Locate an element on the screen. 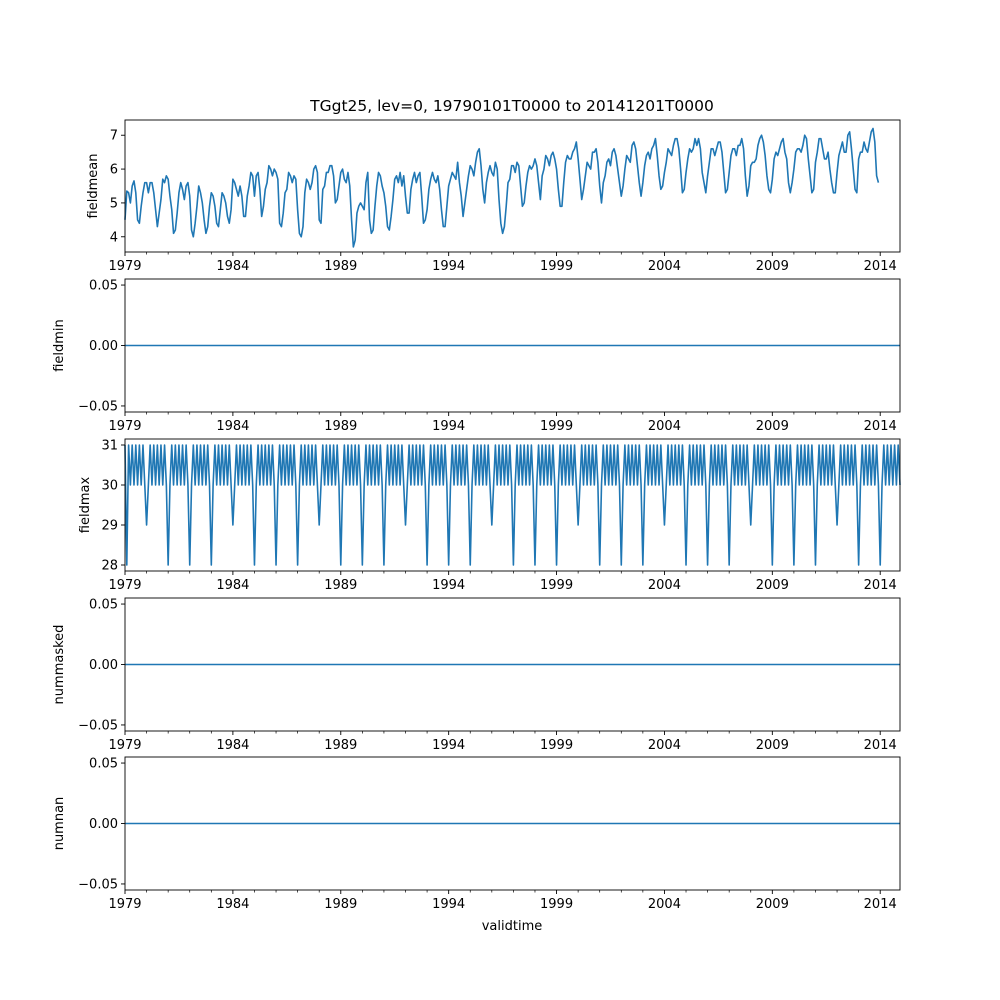 The image size is (1000, 1000). x-tick-label-nummasked: 2014 is located at coordinates (880, 745).